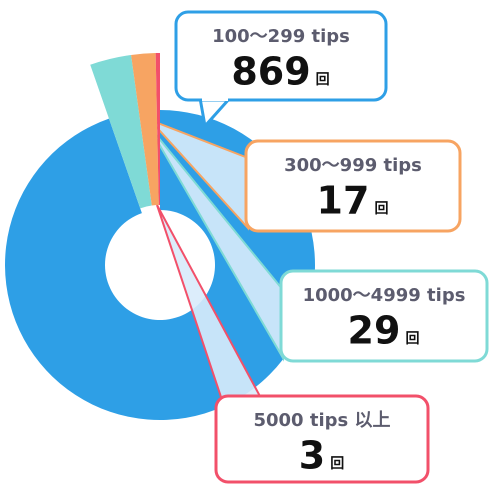  What do you see at coordinates (384, 295) in the screenshot?
I see `category-label: 1000〜4999 tips` at bounding box center [384, 295].